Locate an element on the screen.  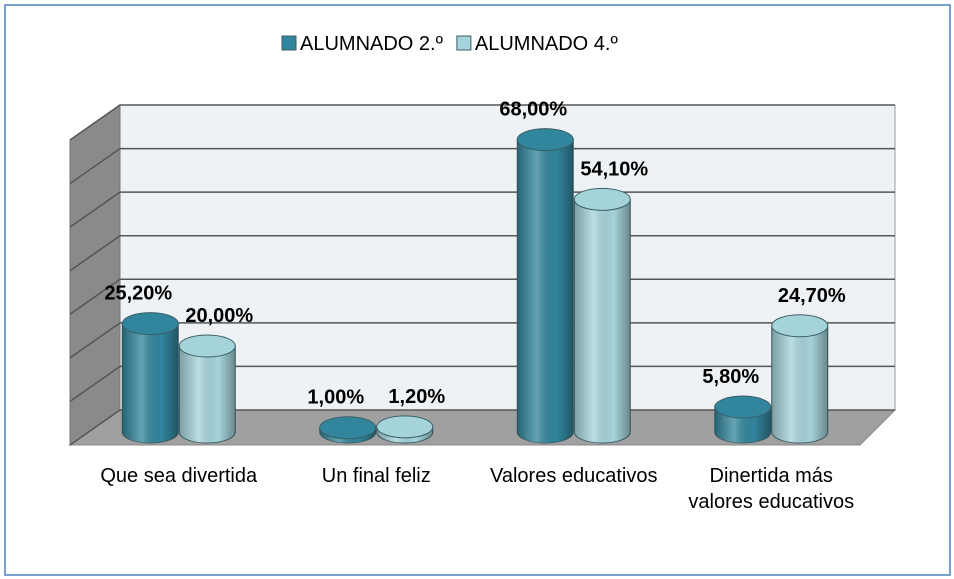
x-tick-label: Valores educativos is located at coordinates (574, 476).